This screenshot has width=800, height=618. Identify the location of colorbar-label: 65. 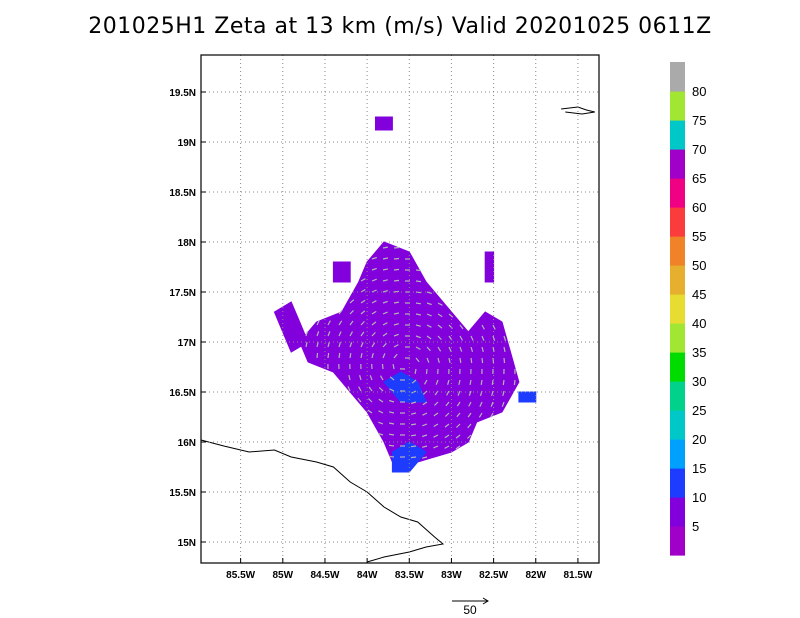
(699, 178).